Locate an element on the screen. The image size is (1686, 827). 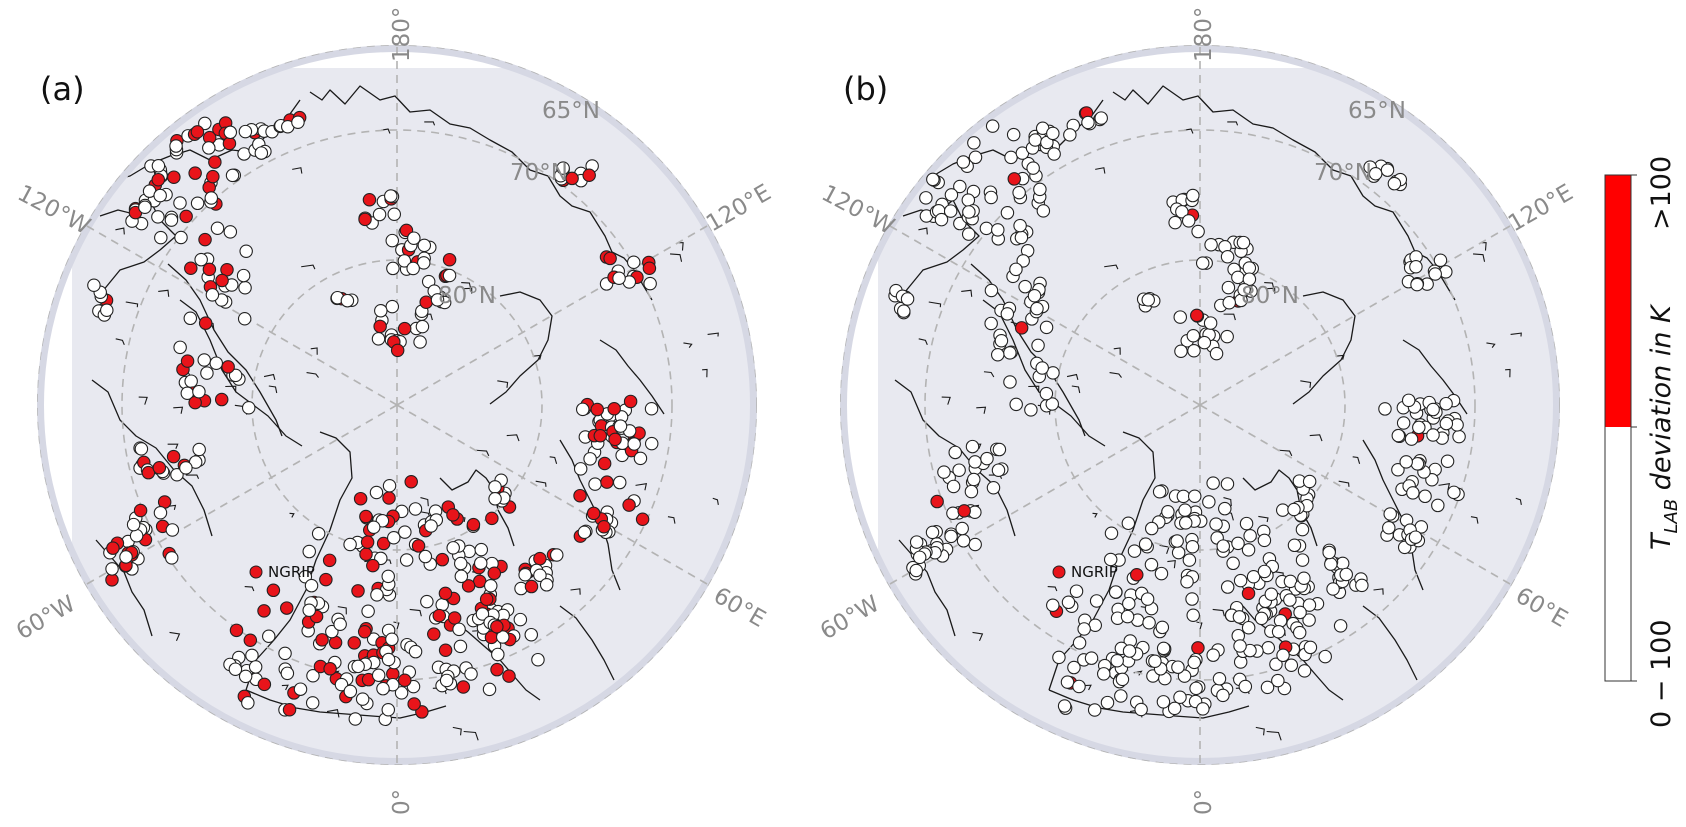
panel-label-a: (a) is located at coordinates (62, 89).